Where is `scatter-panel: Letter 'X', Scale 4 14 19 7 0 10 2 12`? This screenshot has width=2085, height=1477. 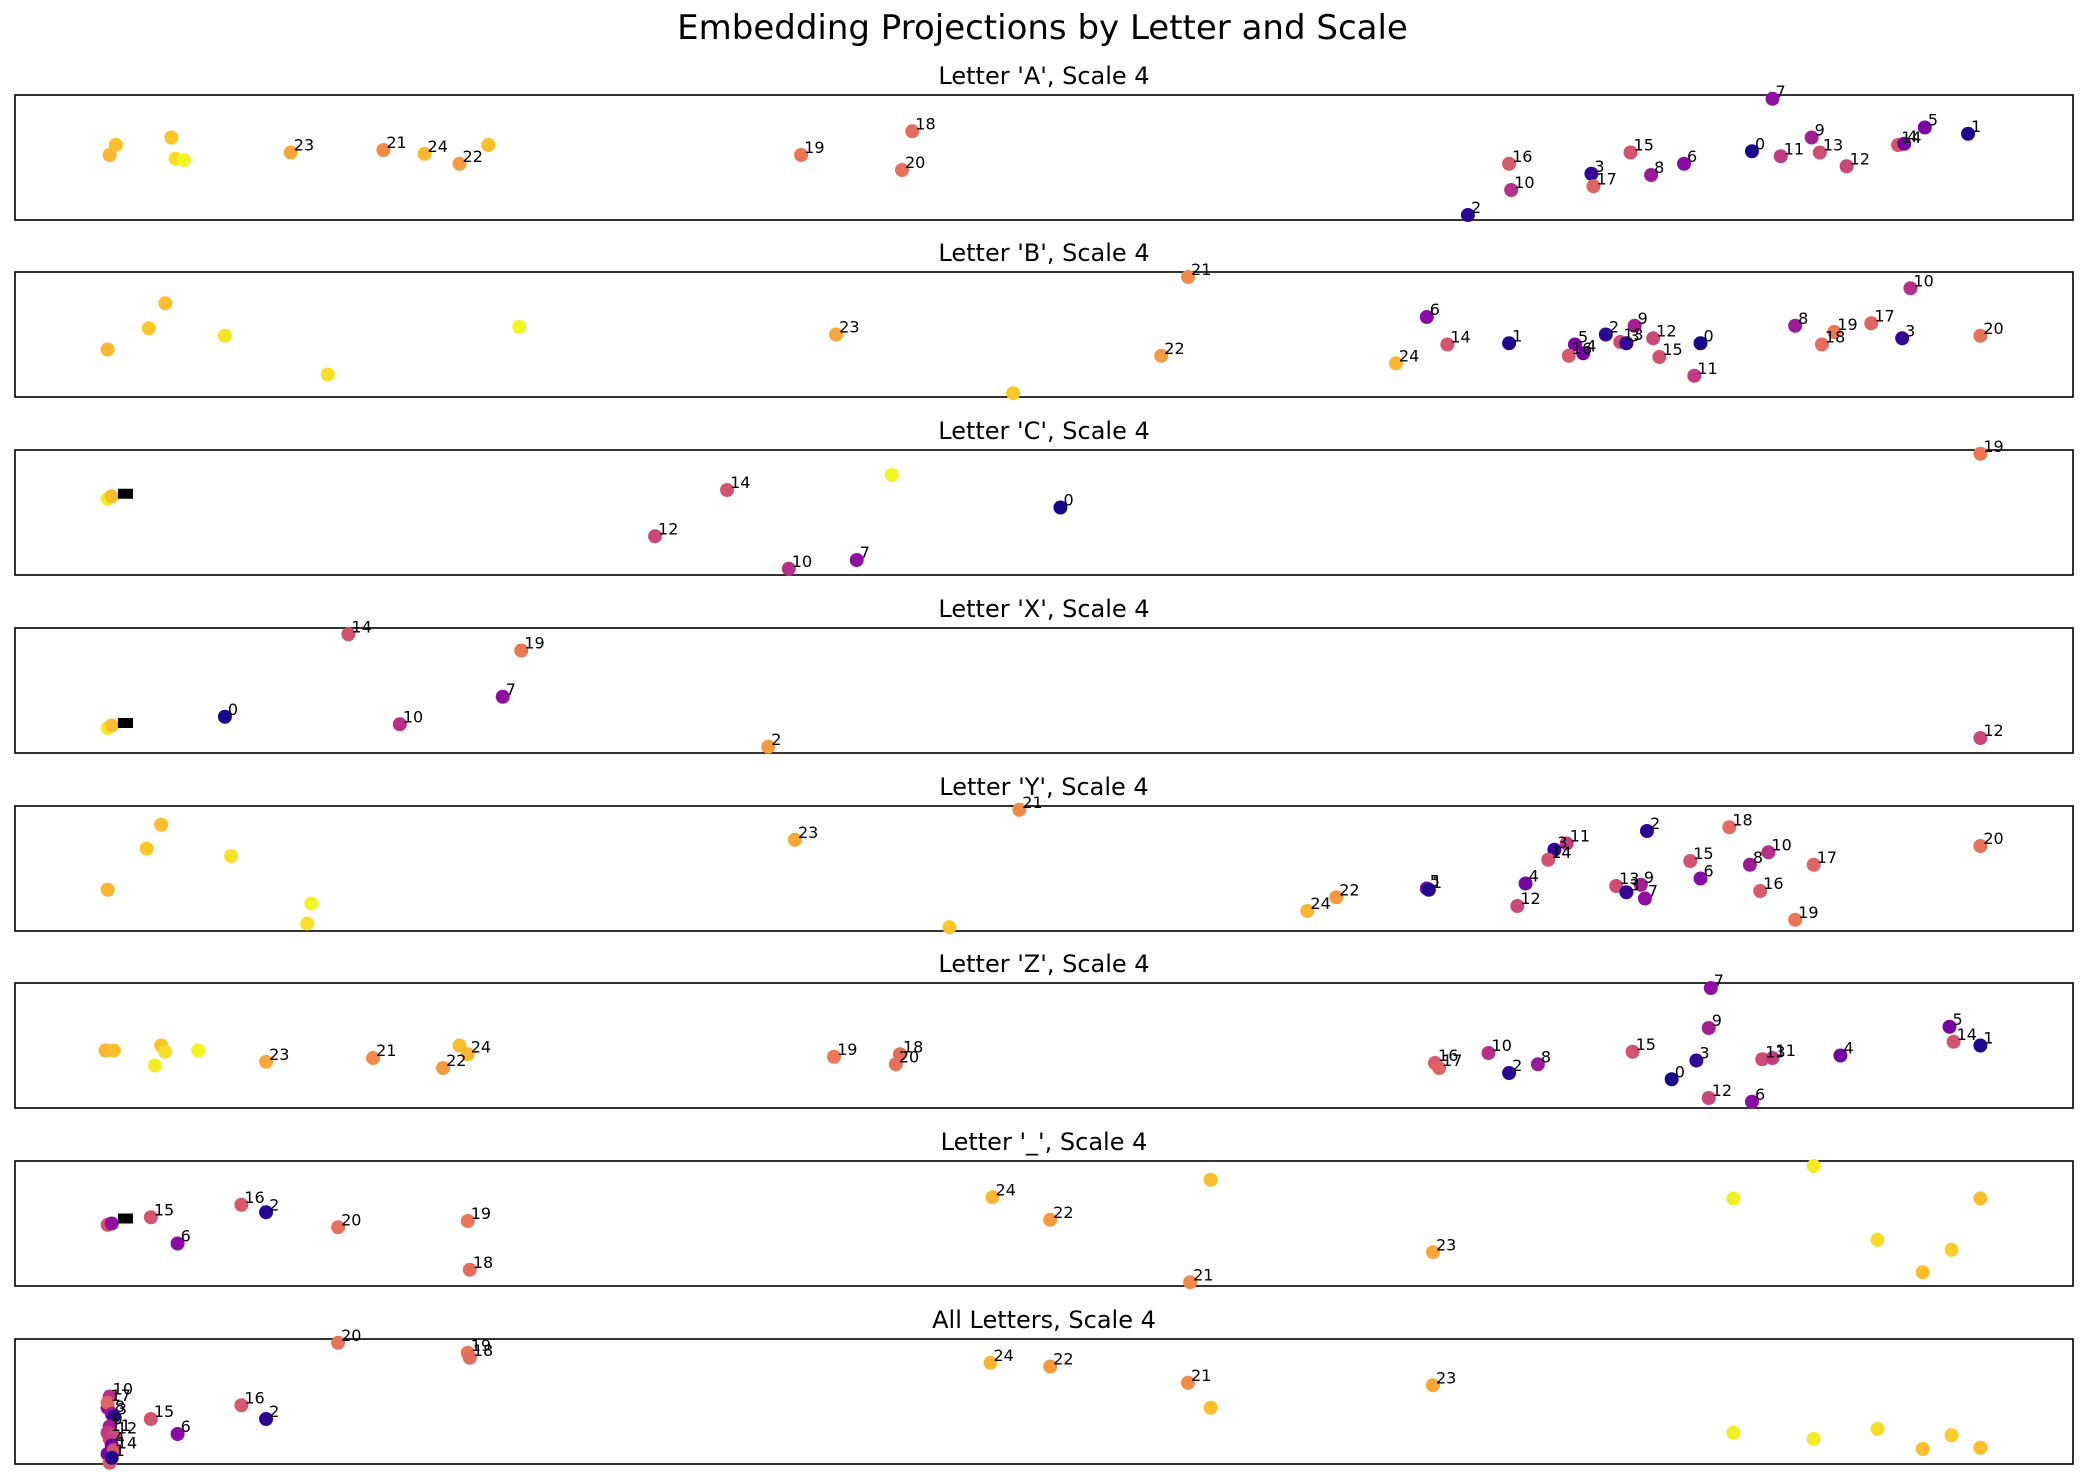 scatter-panel: Letter 'X', Scale 4 14 19 7 0 10 2 12 is located at coordinates (1044, 674).